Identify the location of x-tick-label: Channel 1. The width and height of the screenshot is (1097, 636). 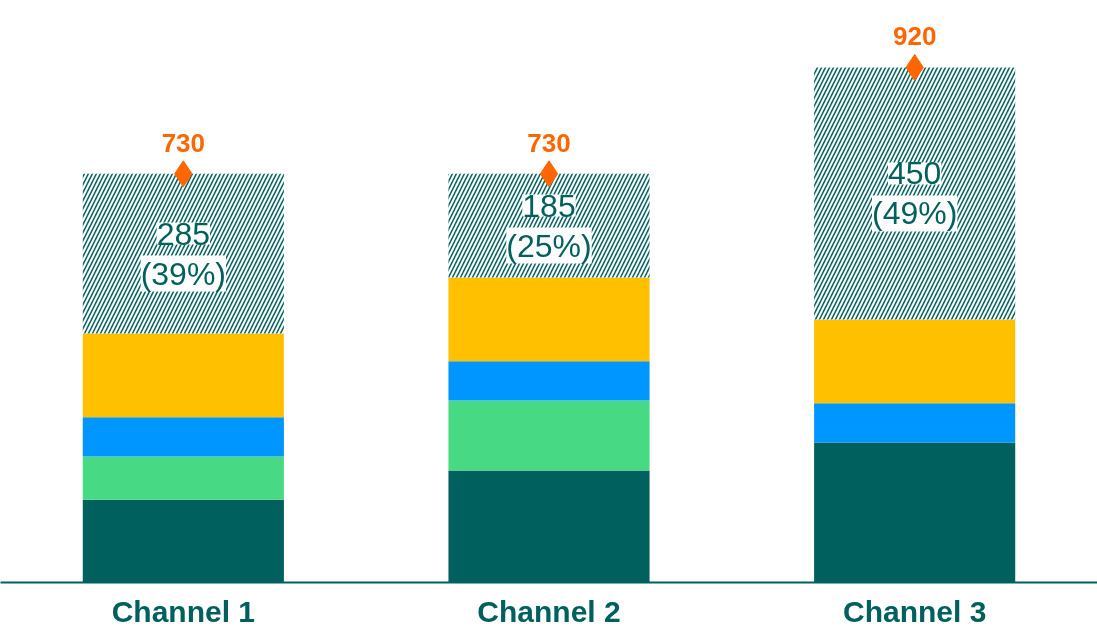
(183, 611).